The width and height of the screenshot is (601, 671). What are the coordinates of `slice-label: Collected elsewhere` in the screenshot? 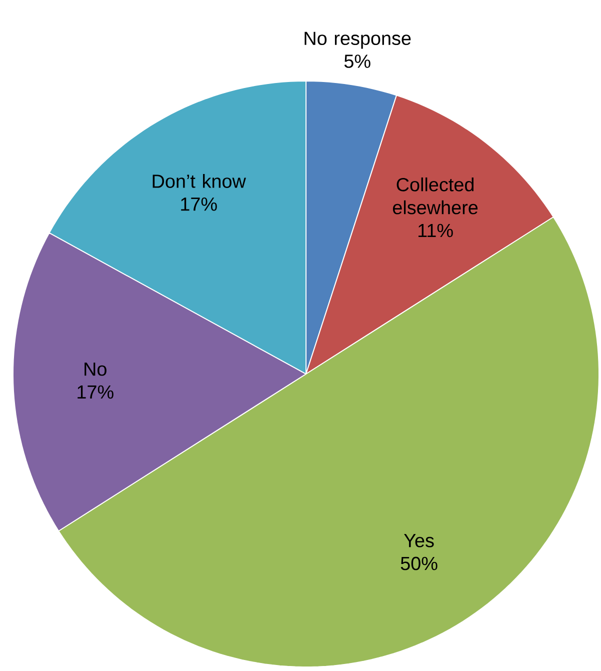 It's located at (435, 195).